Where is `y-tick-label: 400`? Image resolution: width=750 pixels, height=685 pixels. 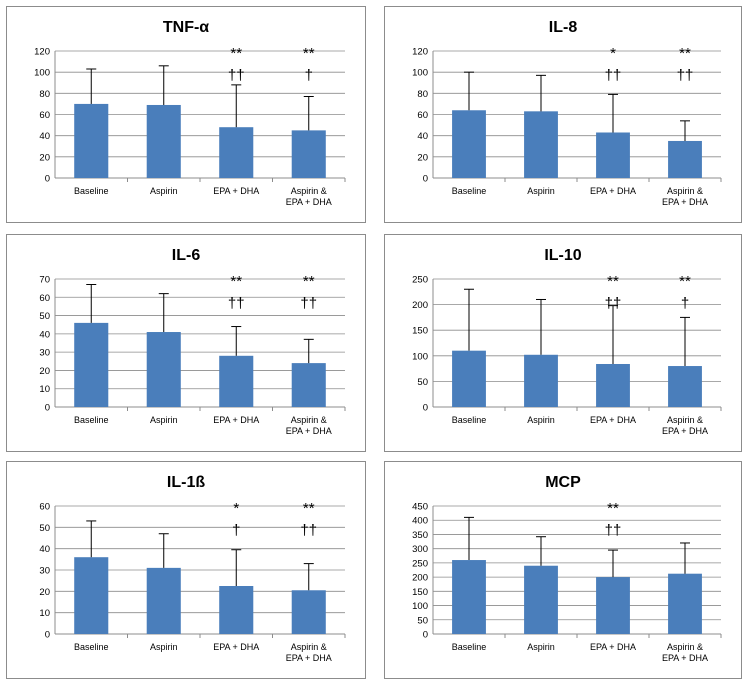 y-tick-label: 400 is located at coordinates (420, 521).